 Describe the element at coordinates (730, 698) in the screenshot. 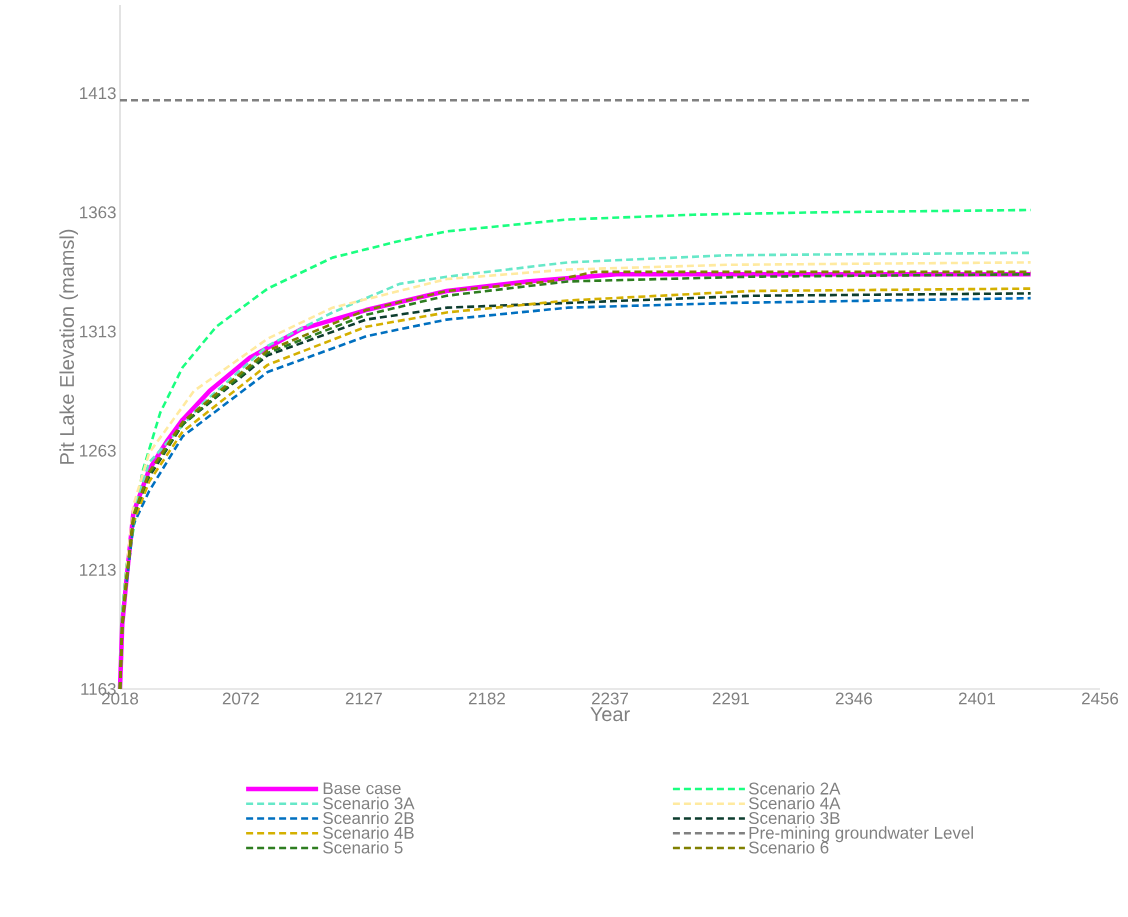

I see `x-tick-label: 2291` at that location.